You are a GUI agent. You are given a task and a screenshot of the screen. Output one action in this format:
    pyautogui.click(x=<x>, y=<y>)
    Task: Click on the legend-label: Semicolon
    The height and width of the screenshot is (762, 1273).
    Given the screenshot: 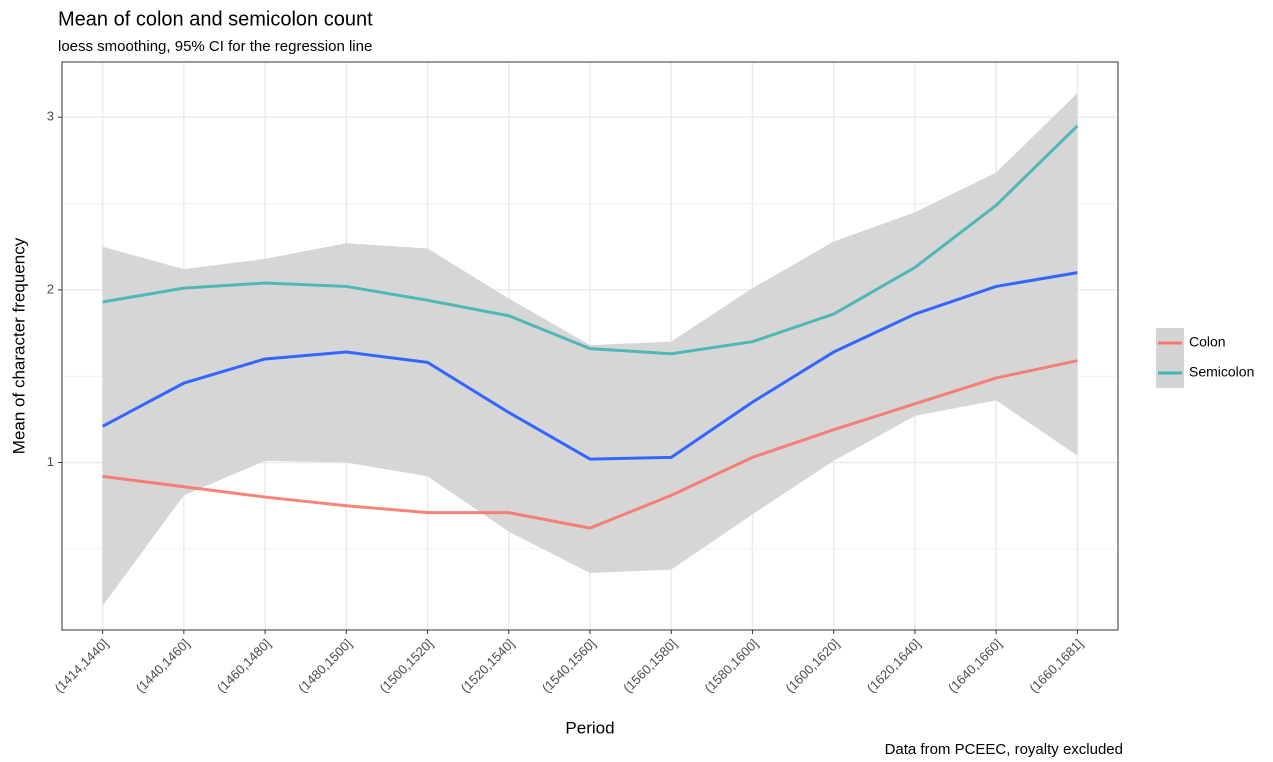 What is the action you would take?
    pyautogui.click(x=1221, y=372)
    